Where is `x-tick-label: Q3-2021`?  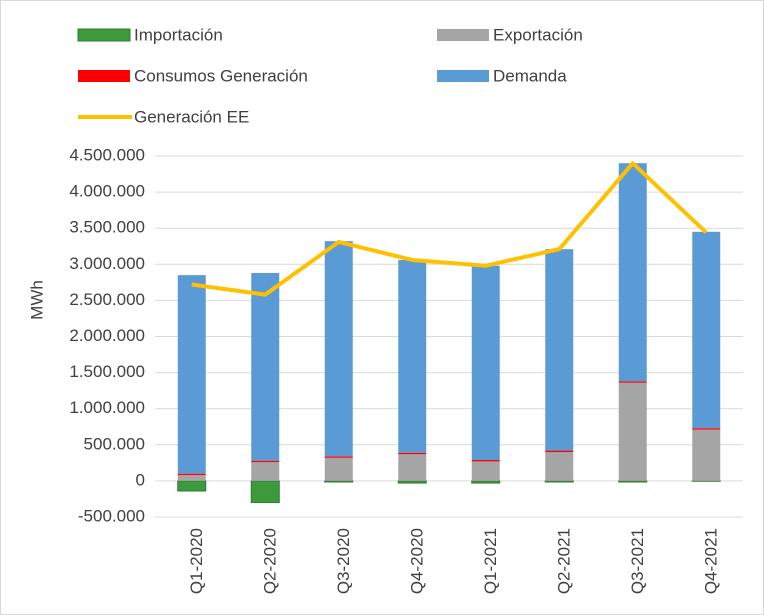
x-tick-label: Q3-2021 is located at coordinates (637, 561).